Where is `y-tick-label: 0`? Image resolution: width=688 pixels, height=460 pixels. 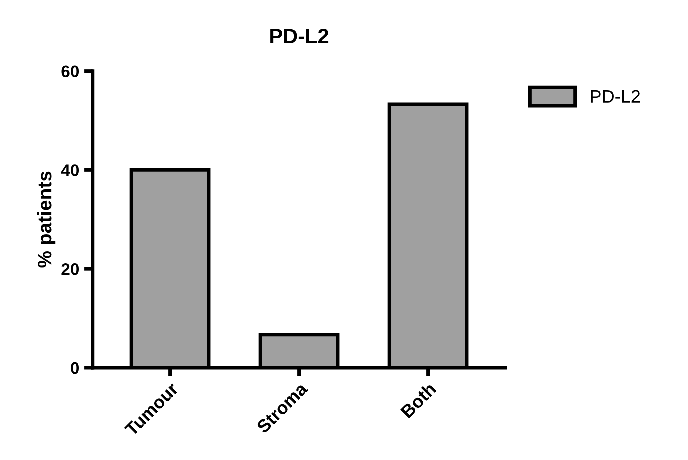 y-tick-label: 0 is located at coordinates (75, 368).